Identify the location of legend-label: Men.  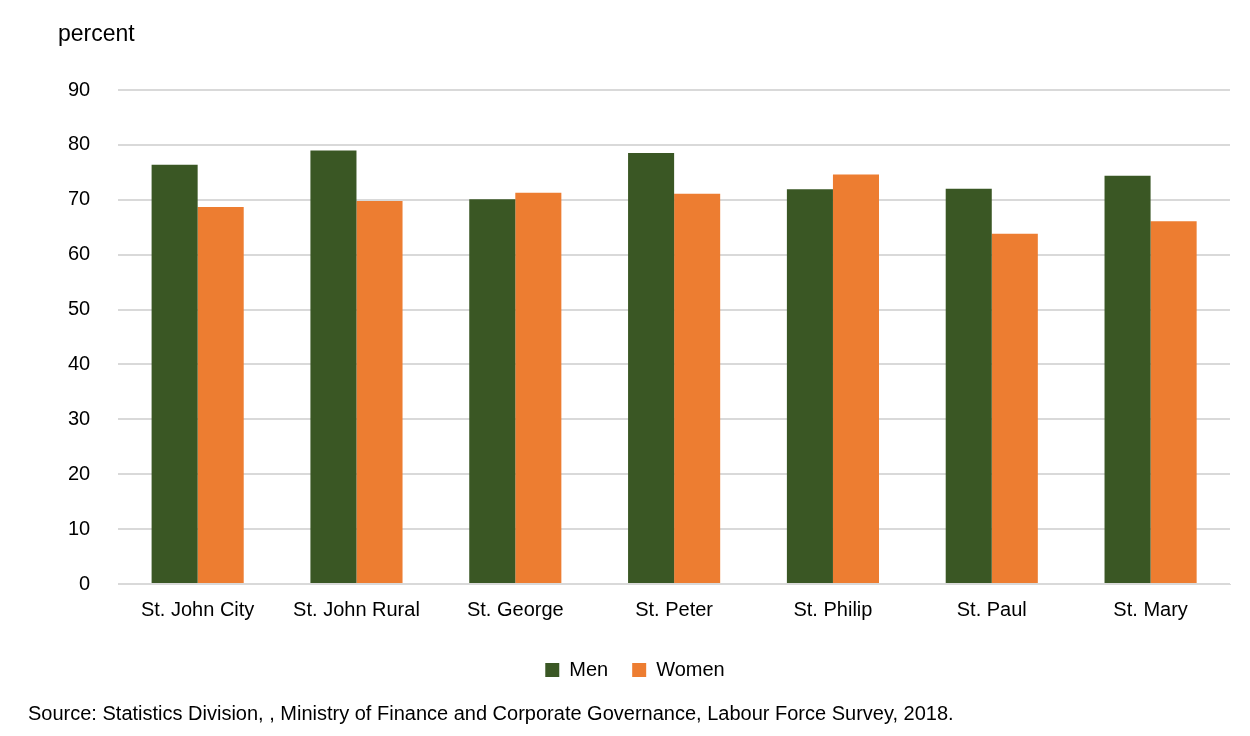
(589, 668).